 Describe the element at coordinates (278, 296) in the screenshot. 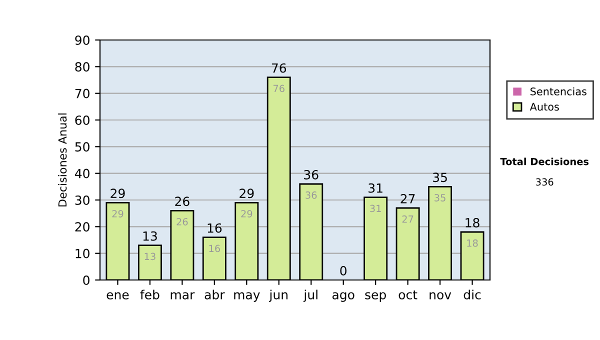

I see `x-tick-label: jun` at that location.